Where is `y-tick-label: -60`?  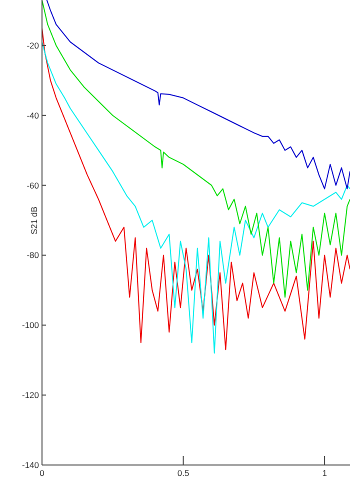
y-tick-label: -60 is located at coordinates (33, 185).